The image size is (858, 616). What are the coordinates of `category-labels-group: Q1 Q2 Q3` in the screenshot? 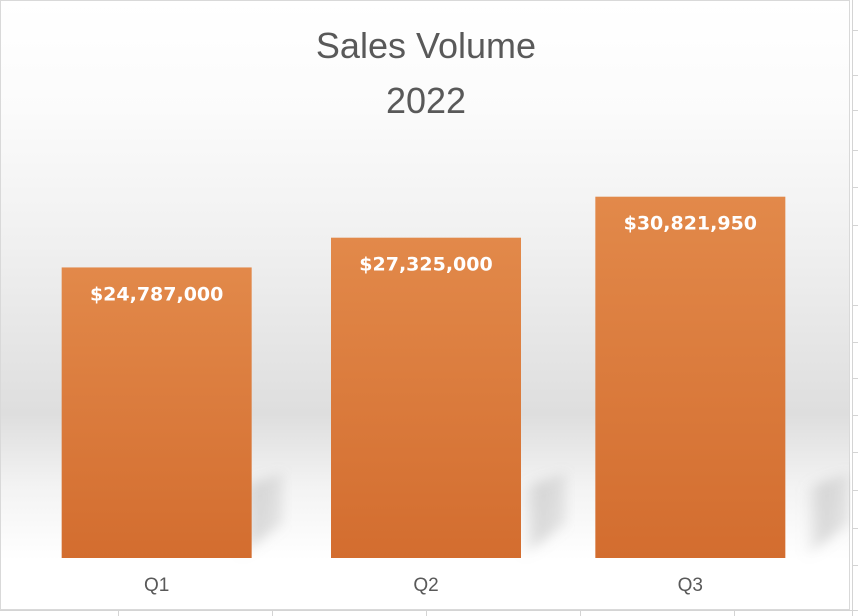 It's located at (423, 585).